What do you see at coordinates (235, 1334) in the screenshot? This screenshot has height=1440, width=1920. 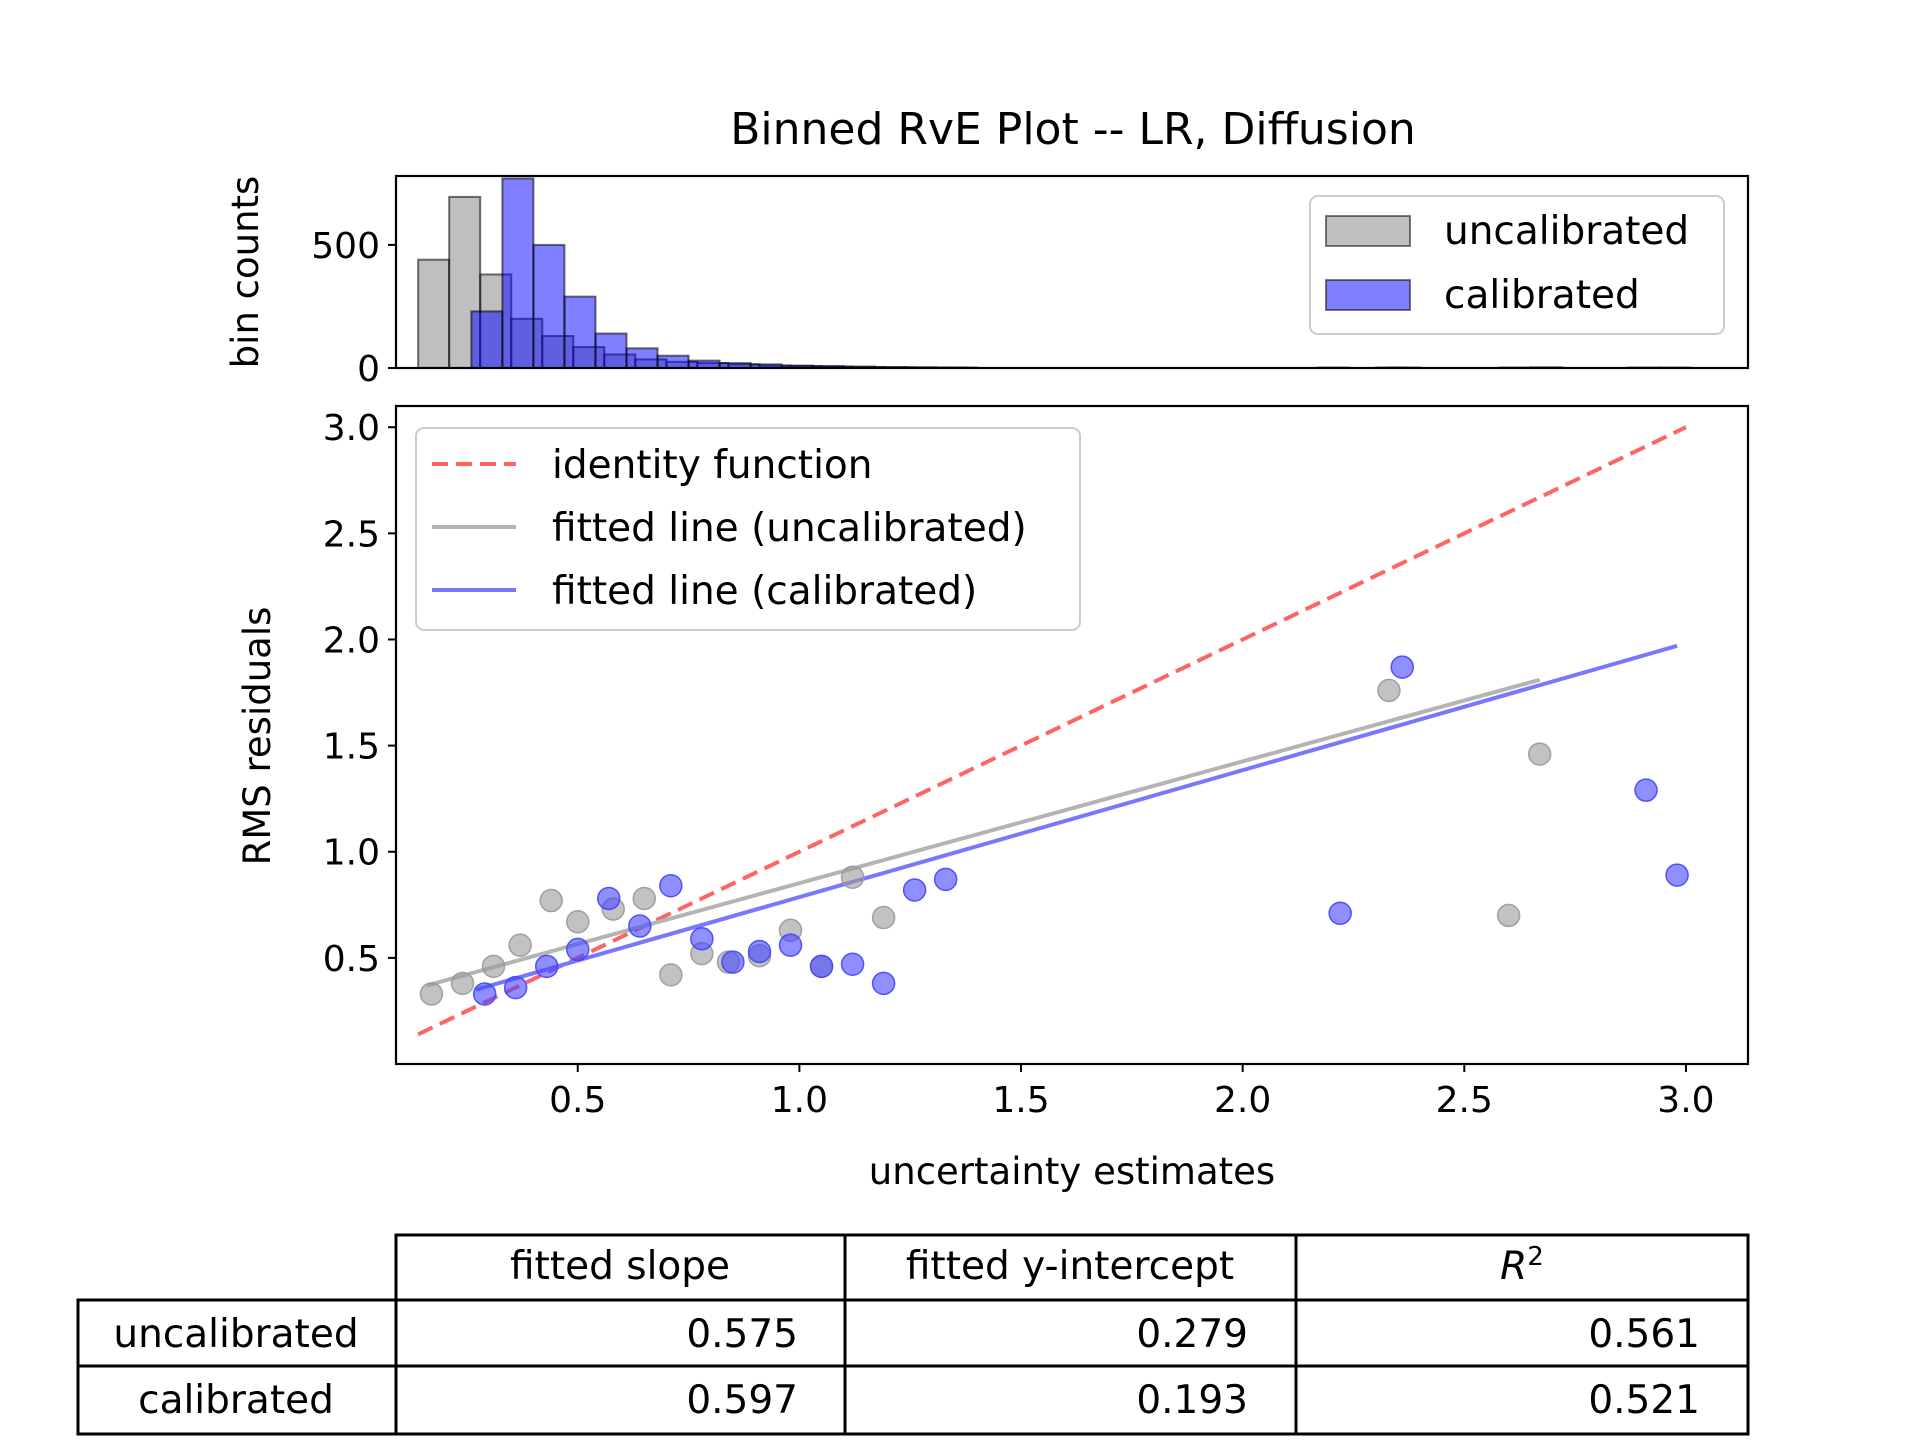 I see `table-row-label-uncalibrated: uncalibrated` at bounding box center [235, 1334].